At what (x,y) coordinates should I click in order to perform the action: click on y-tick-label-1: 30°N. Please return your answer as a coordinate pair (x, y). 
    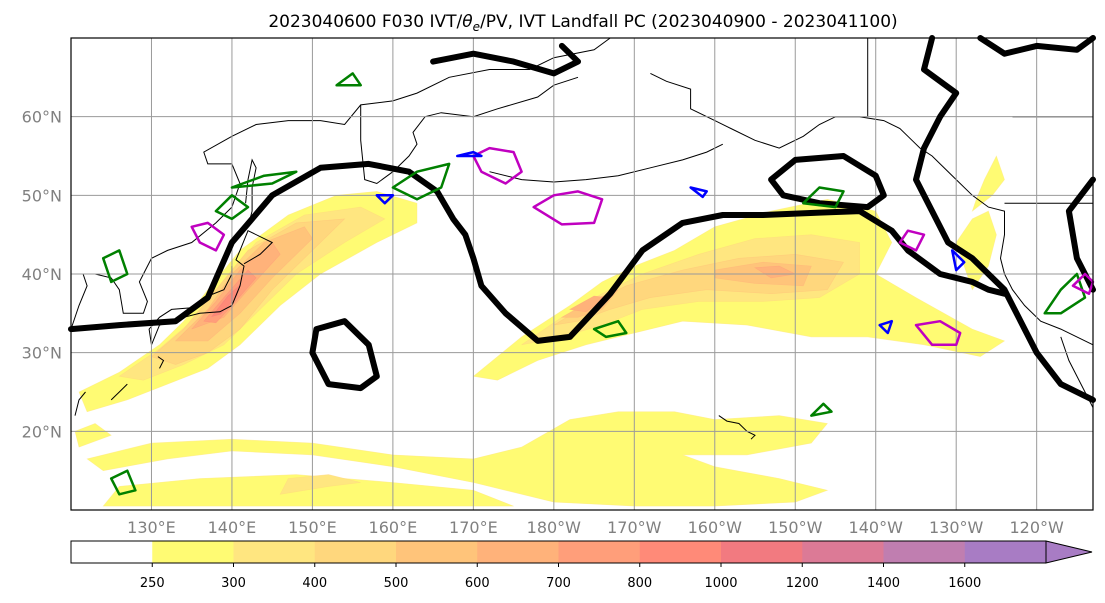
    Looking at the image, I should click on (42, 353).